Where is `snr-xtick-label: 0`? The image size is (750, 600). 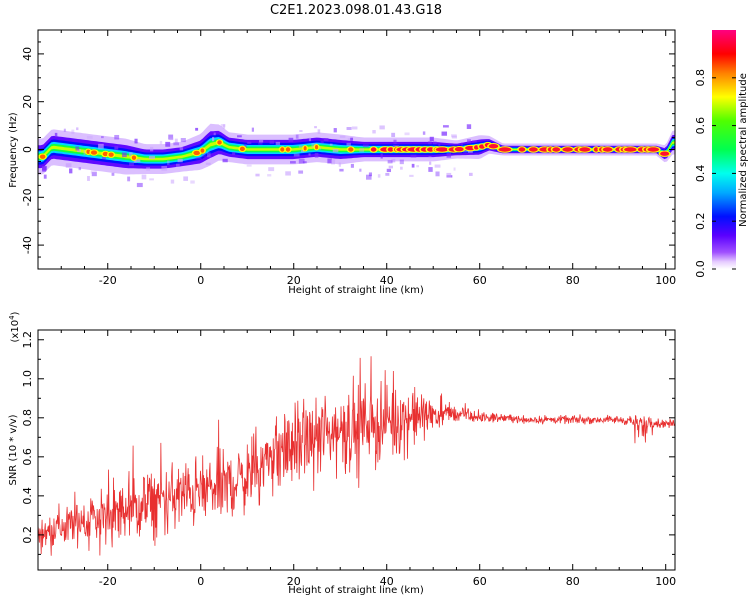 snr-xtick-label: 0 is located at coordinates (200, 581).